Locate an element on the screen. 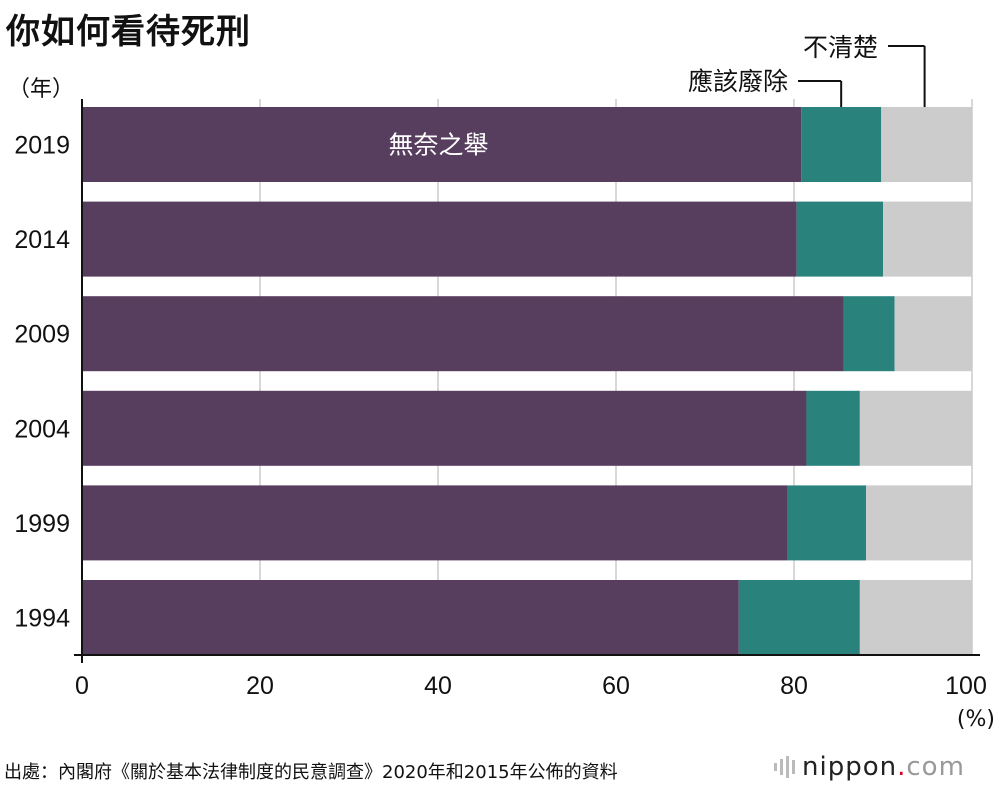 The height and width of the screenshot is (790, 1000). y-tick-label: 1999 is located at coordinates (42, 524).